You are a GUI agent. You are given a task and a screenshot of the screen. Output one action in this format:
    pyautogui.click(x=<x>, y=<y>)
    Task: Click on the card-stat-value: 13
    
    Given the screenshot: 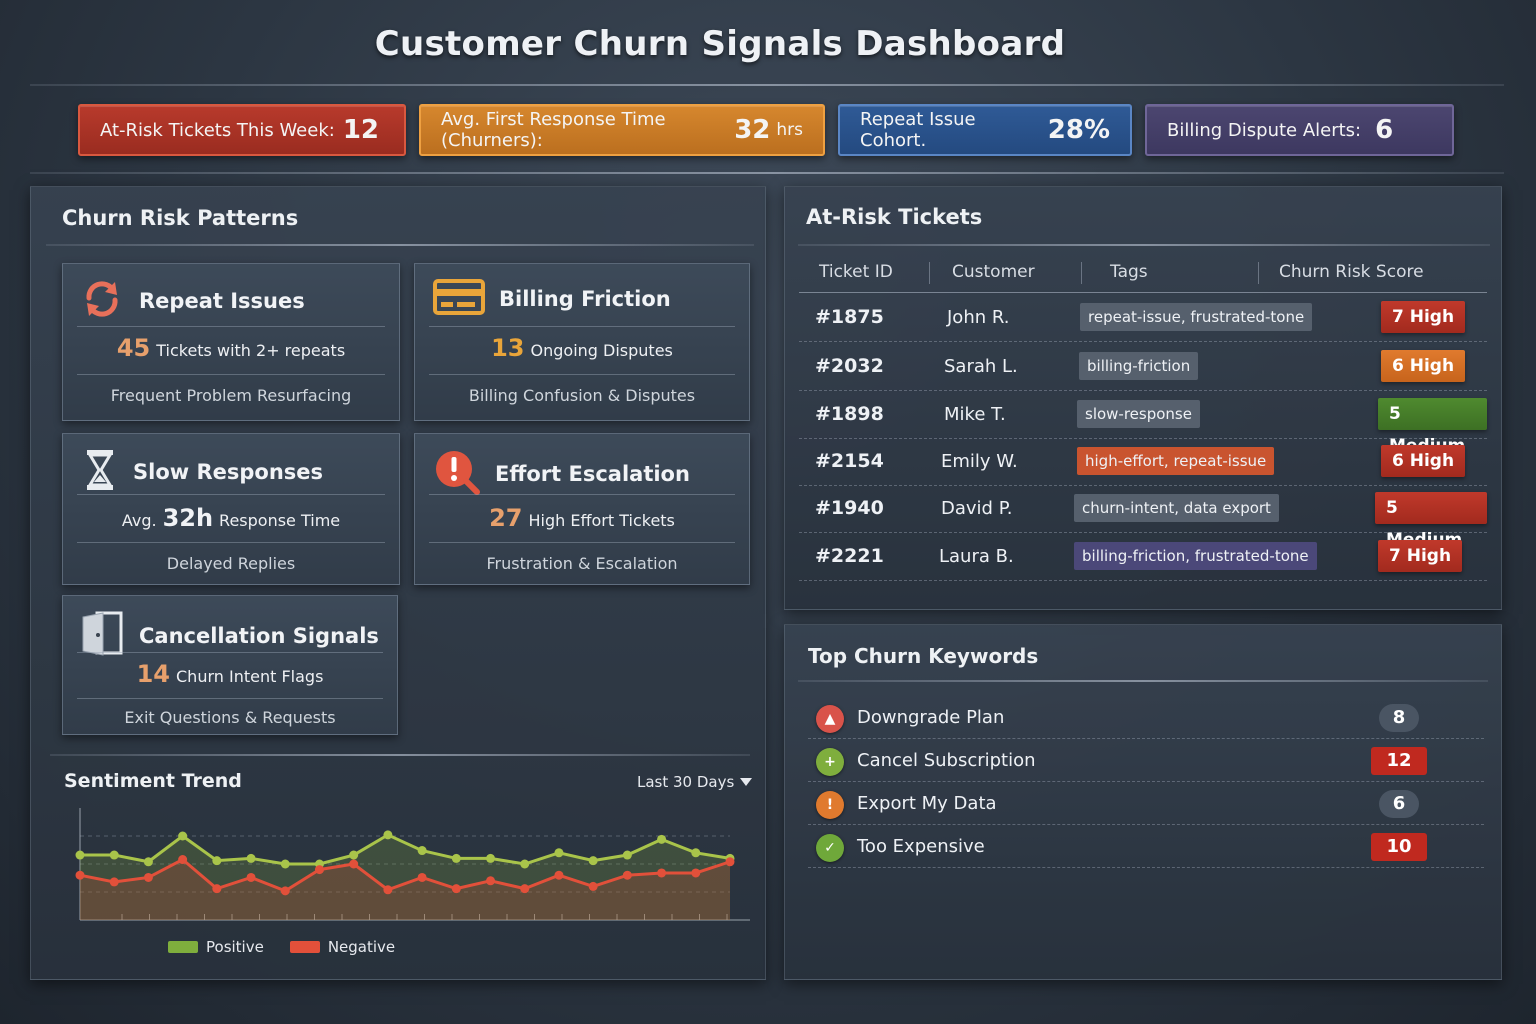 What is the action you would take?
    pyautogui.click(x=508, y=348)
    